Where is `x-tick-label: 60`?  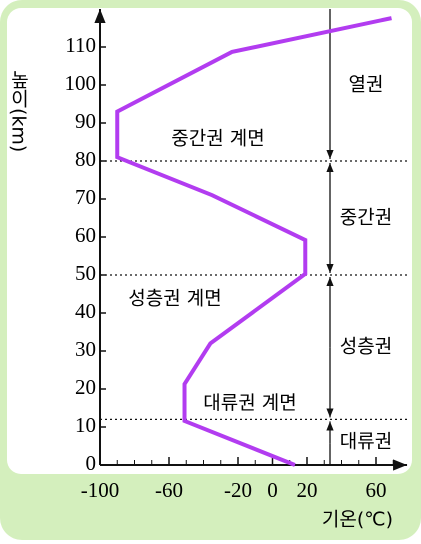
x-tick-label: 60 is located at coordinates (376, 490).